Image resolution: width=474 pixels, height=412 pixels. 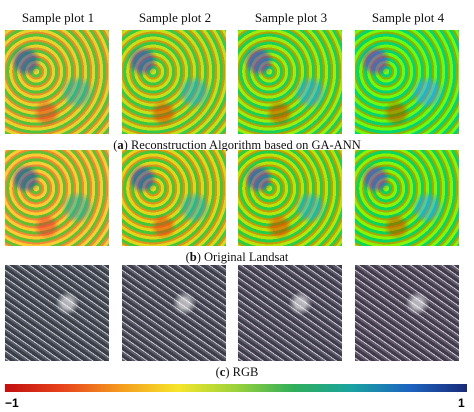 I want to click on caption-letter: a, so click(x=120, y=145).